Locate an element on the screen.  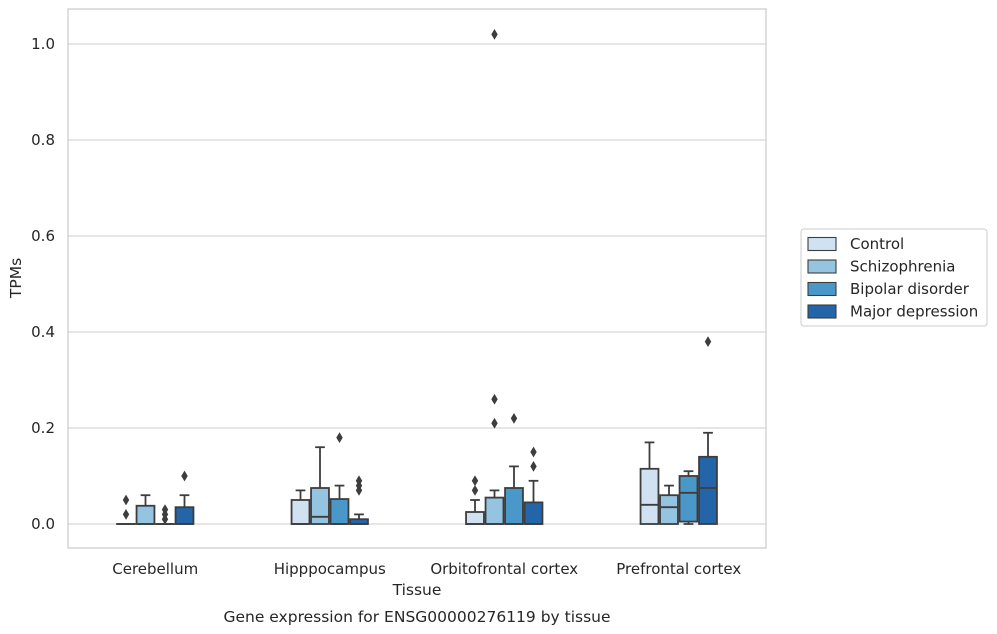
legend-label: Schizophrenia is located at coordinates (902, 267).